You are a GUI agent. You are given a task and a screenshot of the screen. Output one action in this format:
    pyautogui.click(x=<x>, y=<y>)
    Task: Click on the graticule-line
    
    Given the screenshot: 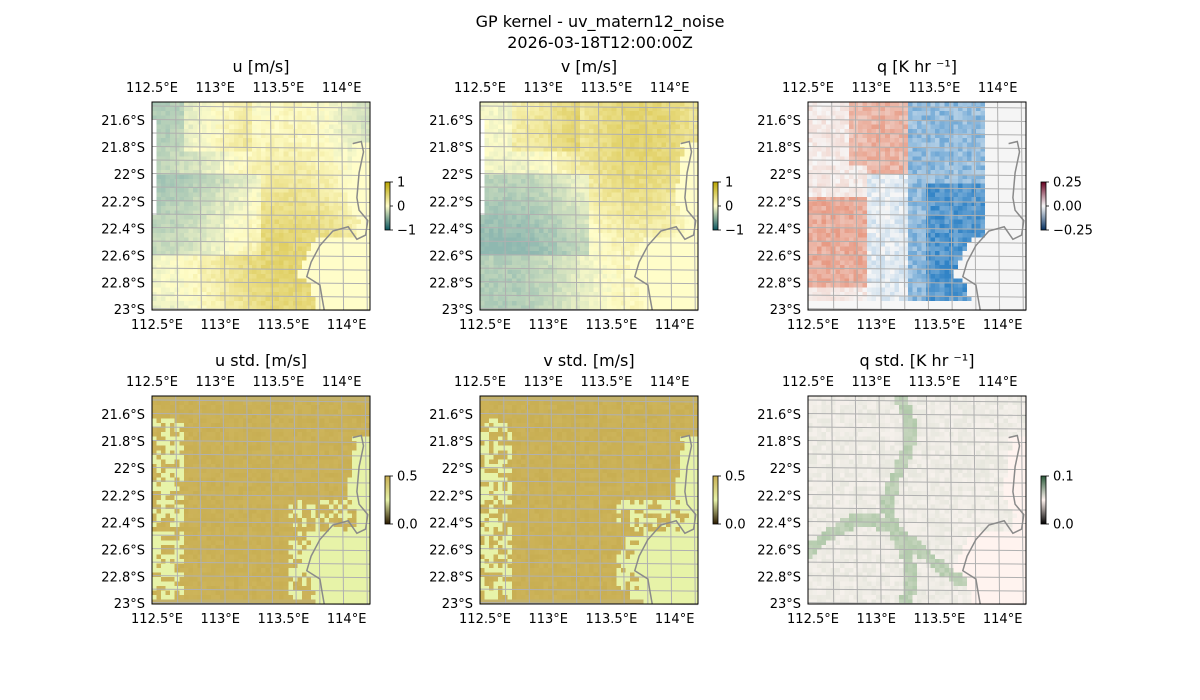 What is the action you would take?
    pyautogui.click(x=589, y=242)
    